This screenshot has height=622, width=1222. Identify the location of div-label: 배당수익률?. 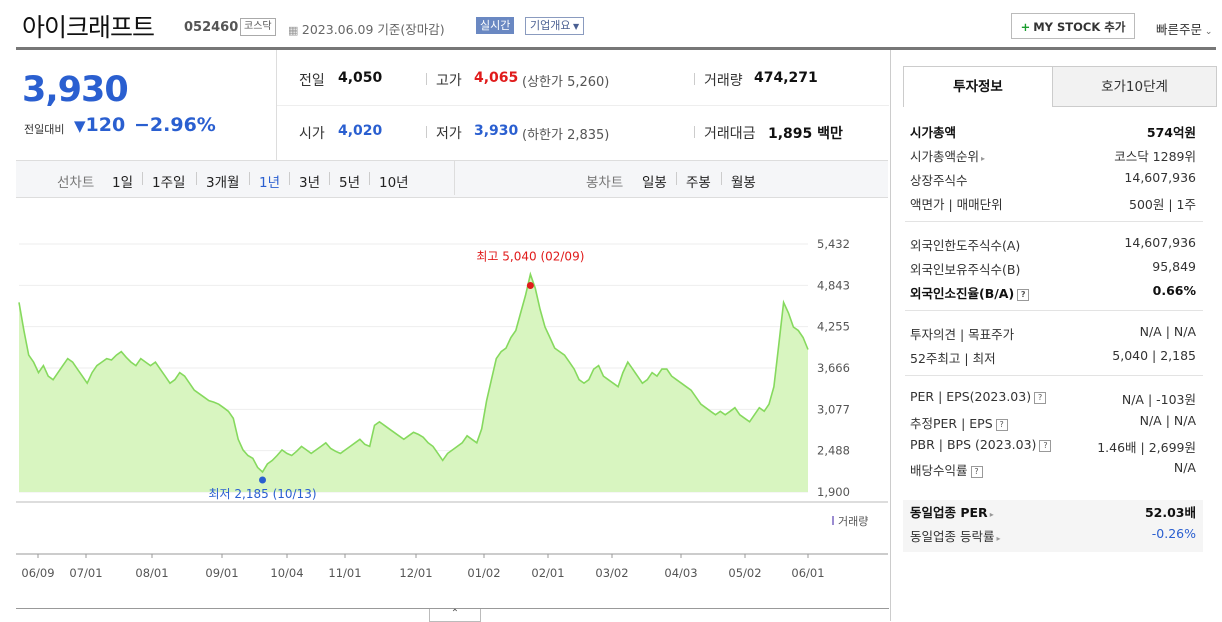
(946, 469).